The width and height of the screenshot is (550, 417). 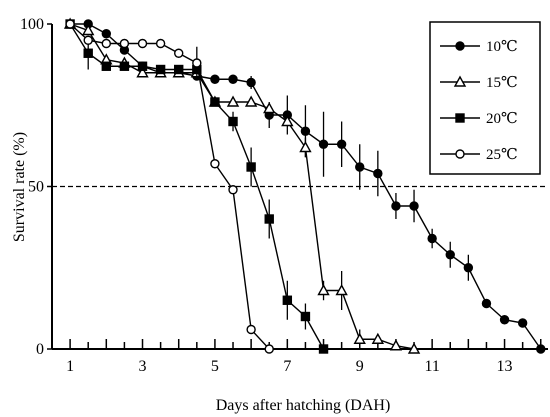 I want to click on x-tick-label: 5, so click(x=215, y=366).